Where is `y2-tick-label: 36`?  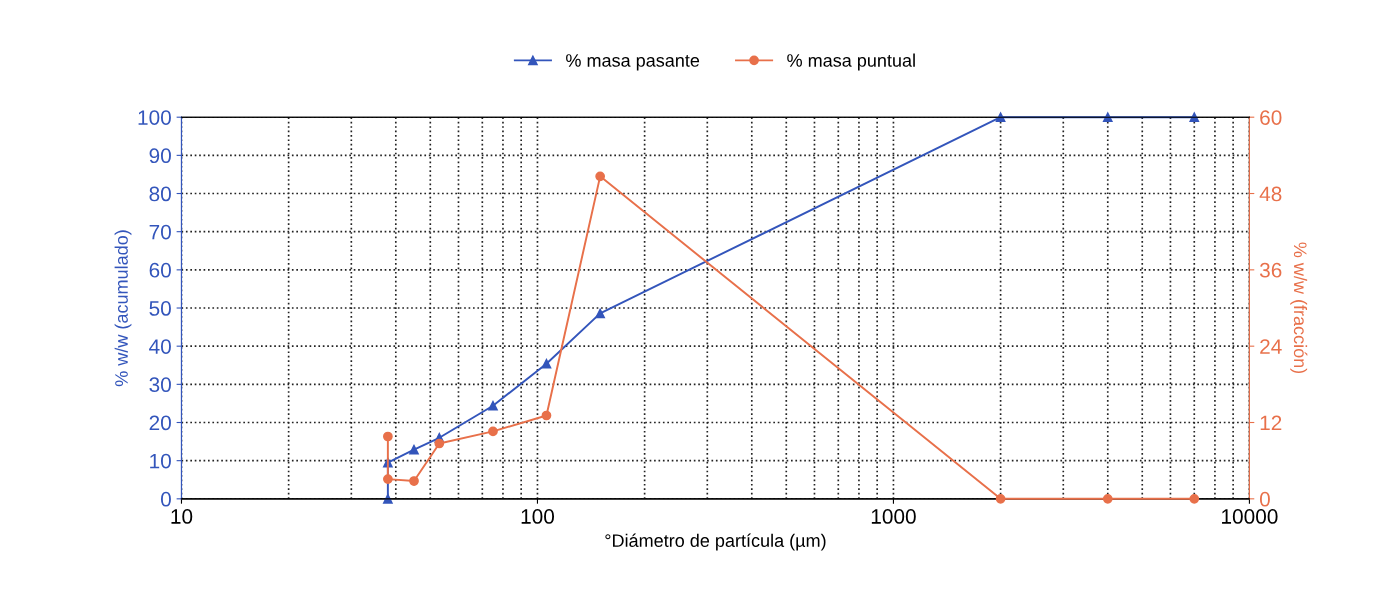 y2-tick-label: 36 is located at coordinates (1270, 270).